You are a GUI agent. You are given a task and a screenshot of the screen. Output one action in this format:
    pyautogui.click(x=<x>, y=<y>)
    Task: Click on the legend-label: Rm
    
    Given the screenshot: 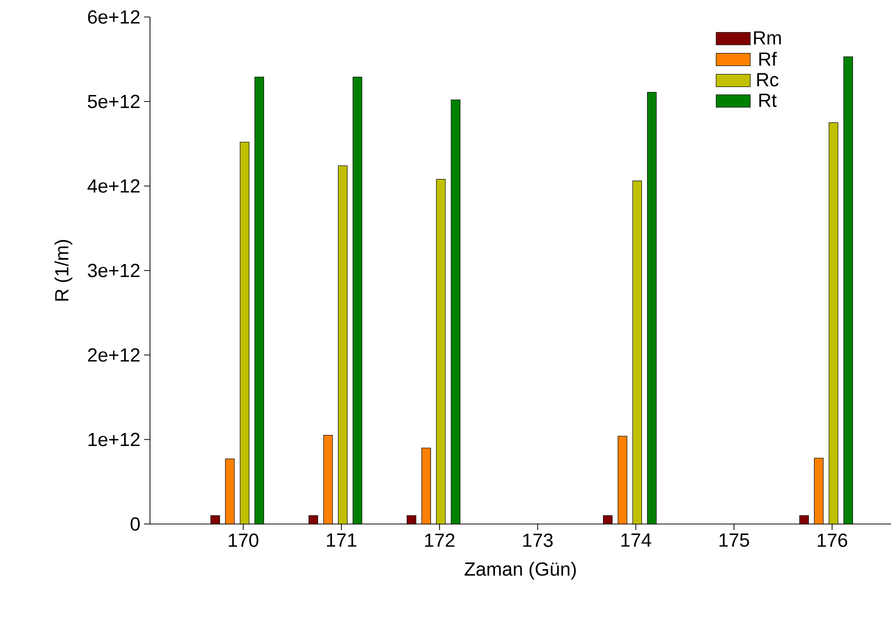 What is the action you would take?
    pyautogui.click(x=767, y=37)
    